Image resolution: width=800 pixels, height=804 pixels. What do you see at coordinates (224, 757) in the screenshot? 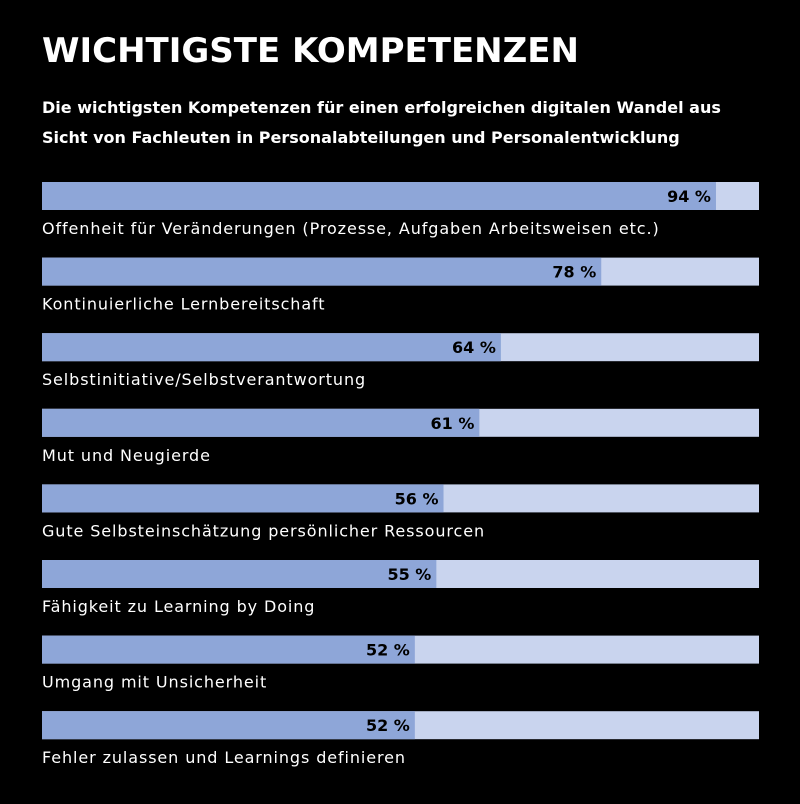
I see `category-label: Fehler zulassen und Learnings definieren` at bounding box center [224, 757].